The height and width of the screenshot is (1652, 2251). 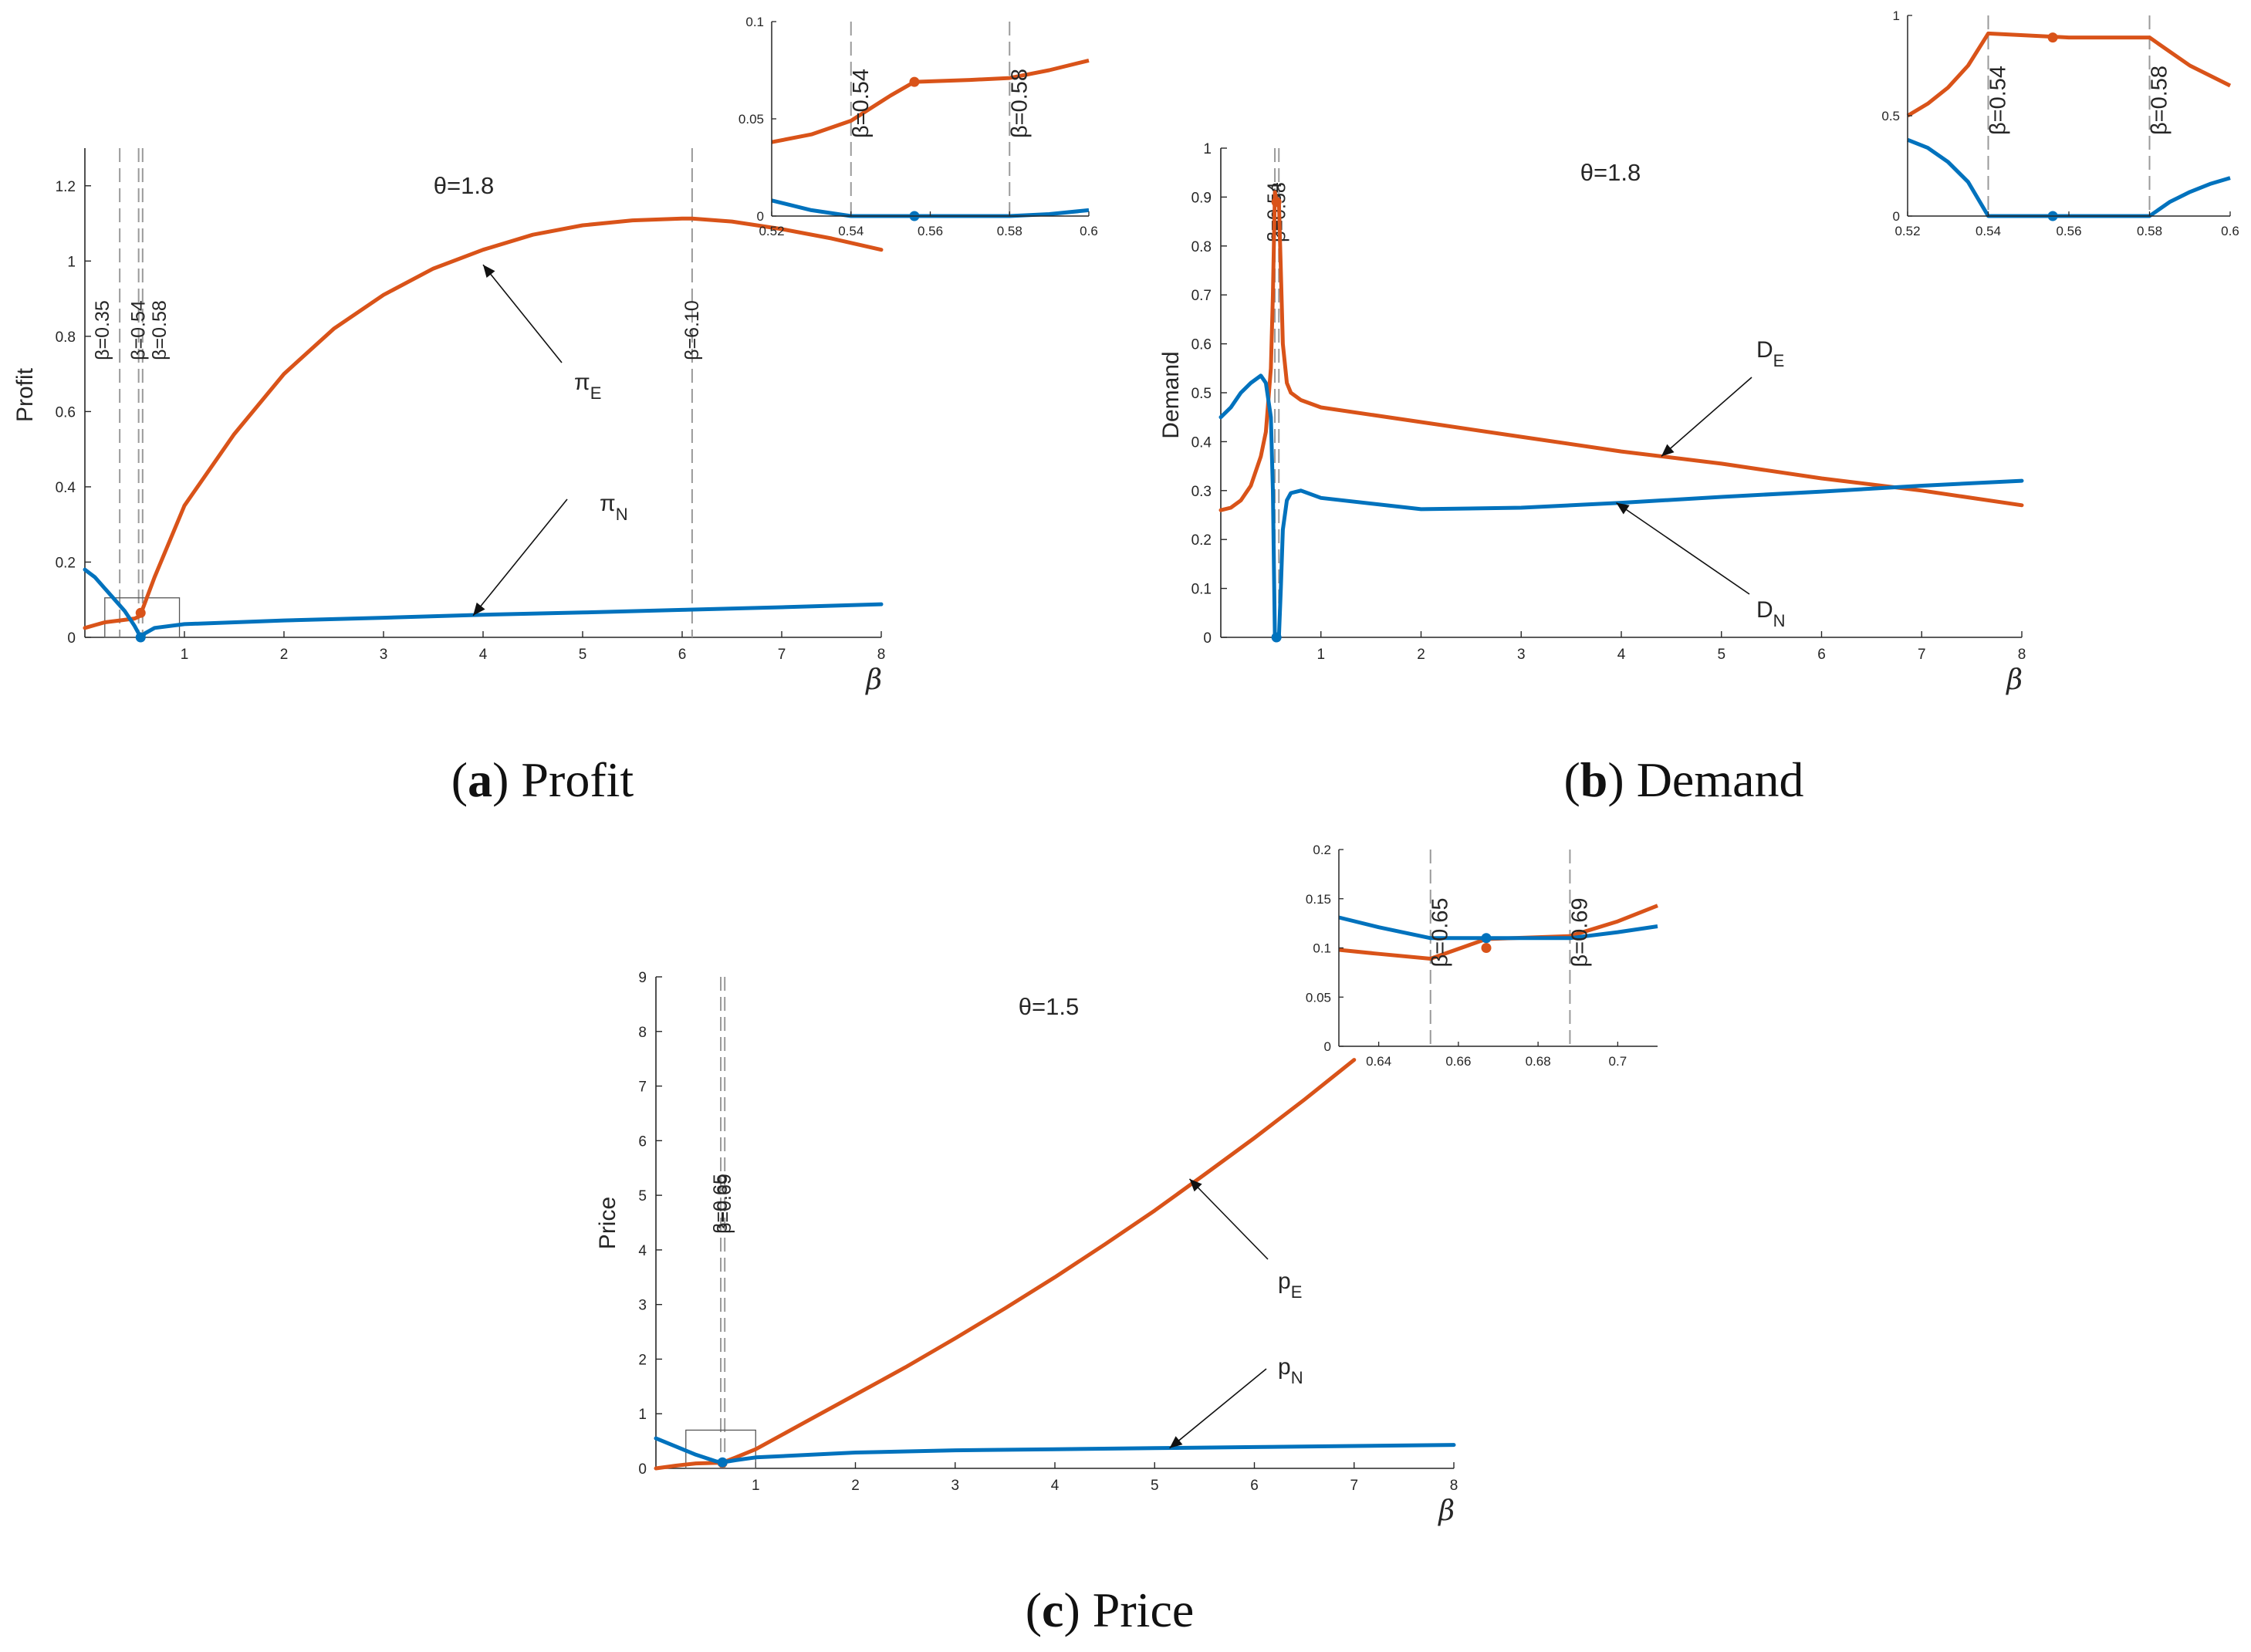 What do you see at coordinates (66, 412) in the screenshot?
I see `y-tick-label: 0.6` at bounding box center [66, 412].